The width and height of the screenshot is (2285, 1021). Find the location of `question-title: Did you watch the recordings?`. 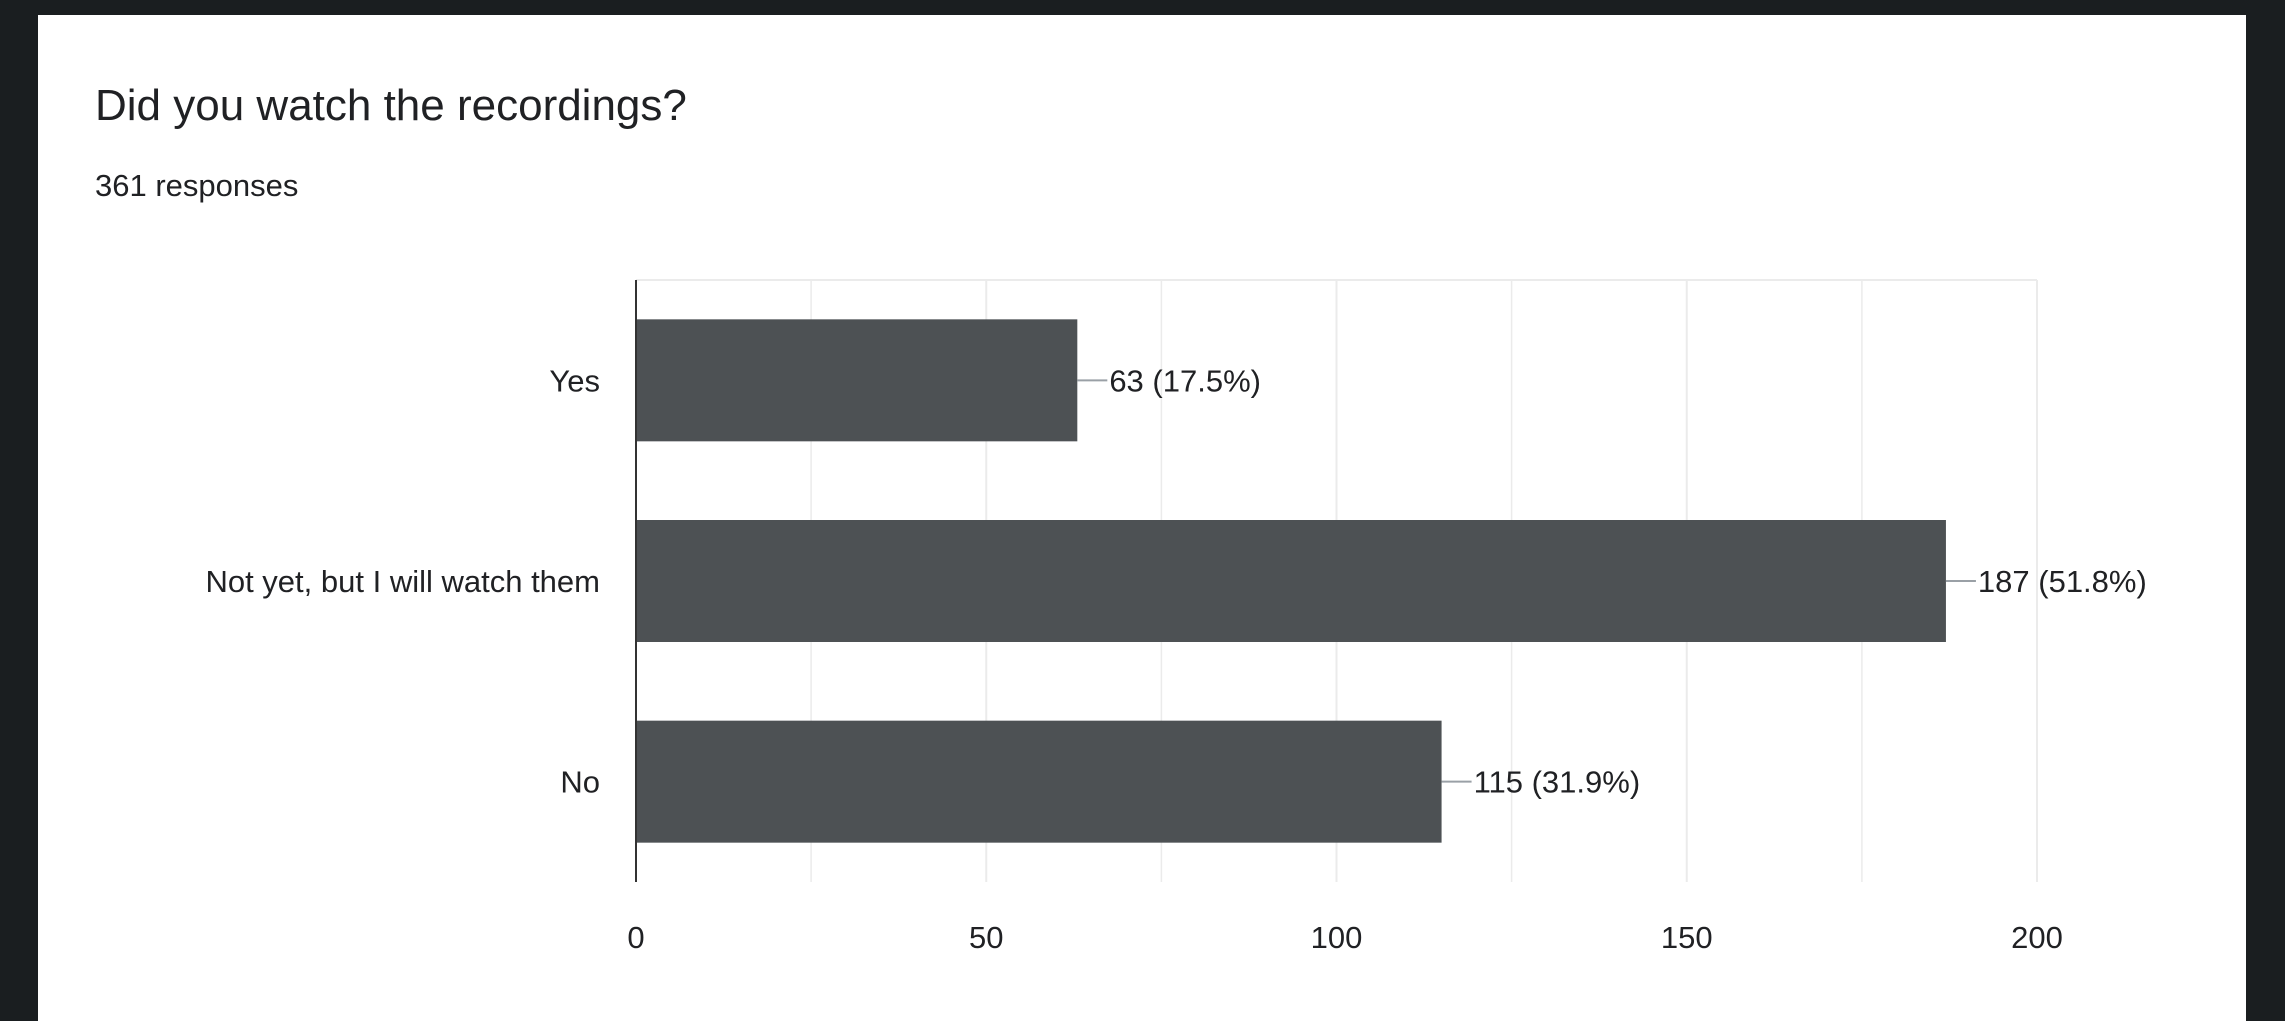

question-title: Did you watch the recordings? is located at coordinates (391, 105).